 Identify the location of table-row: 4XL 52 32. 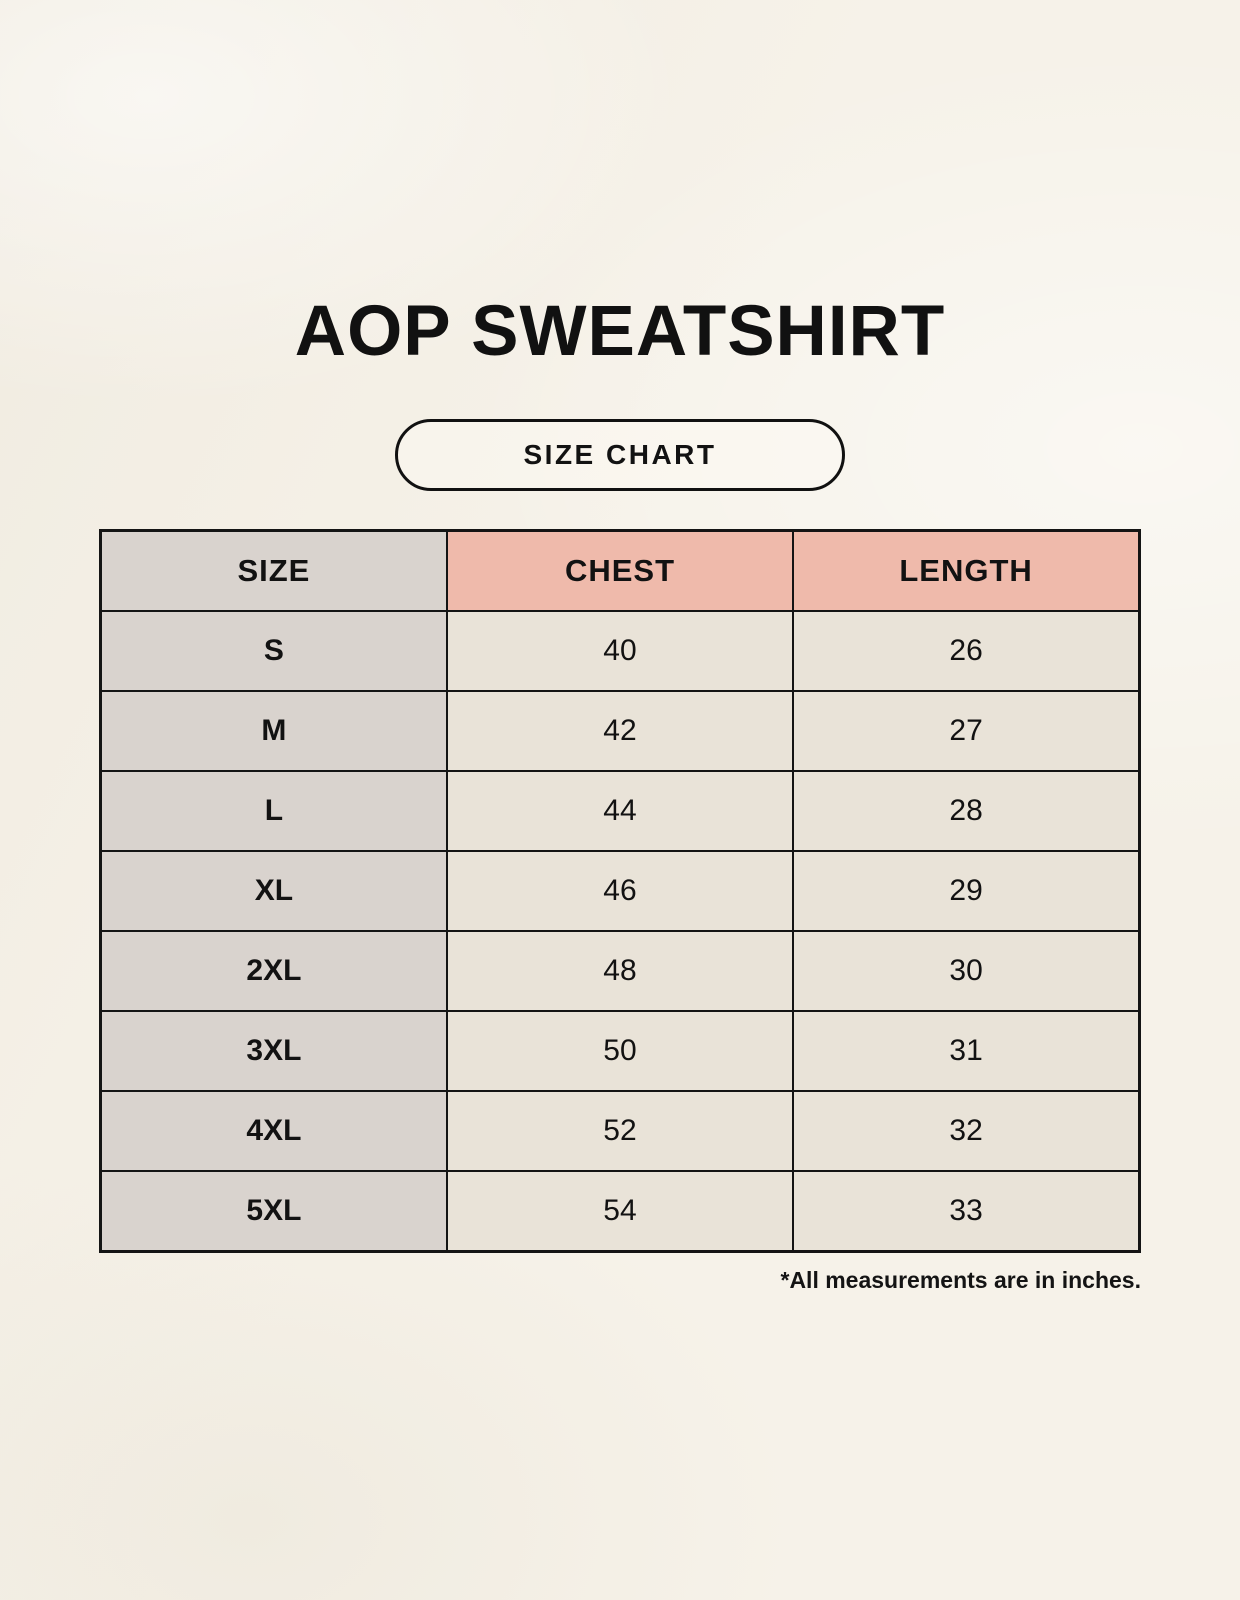
(620, 1131).